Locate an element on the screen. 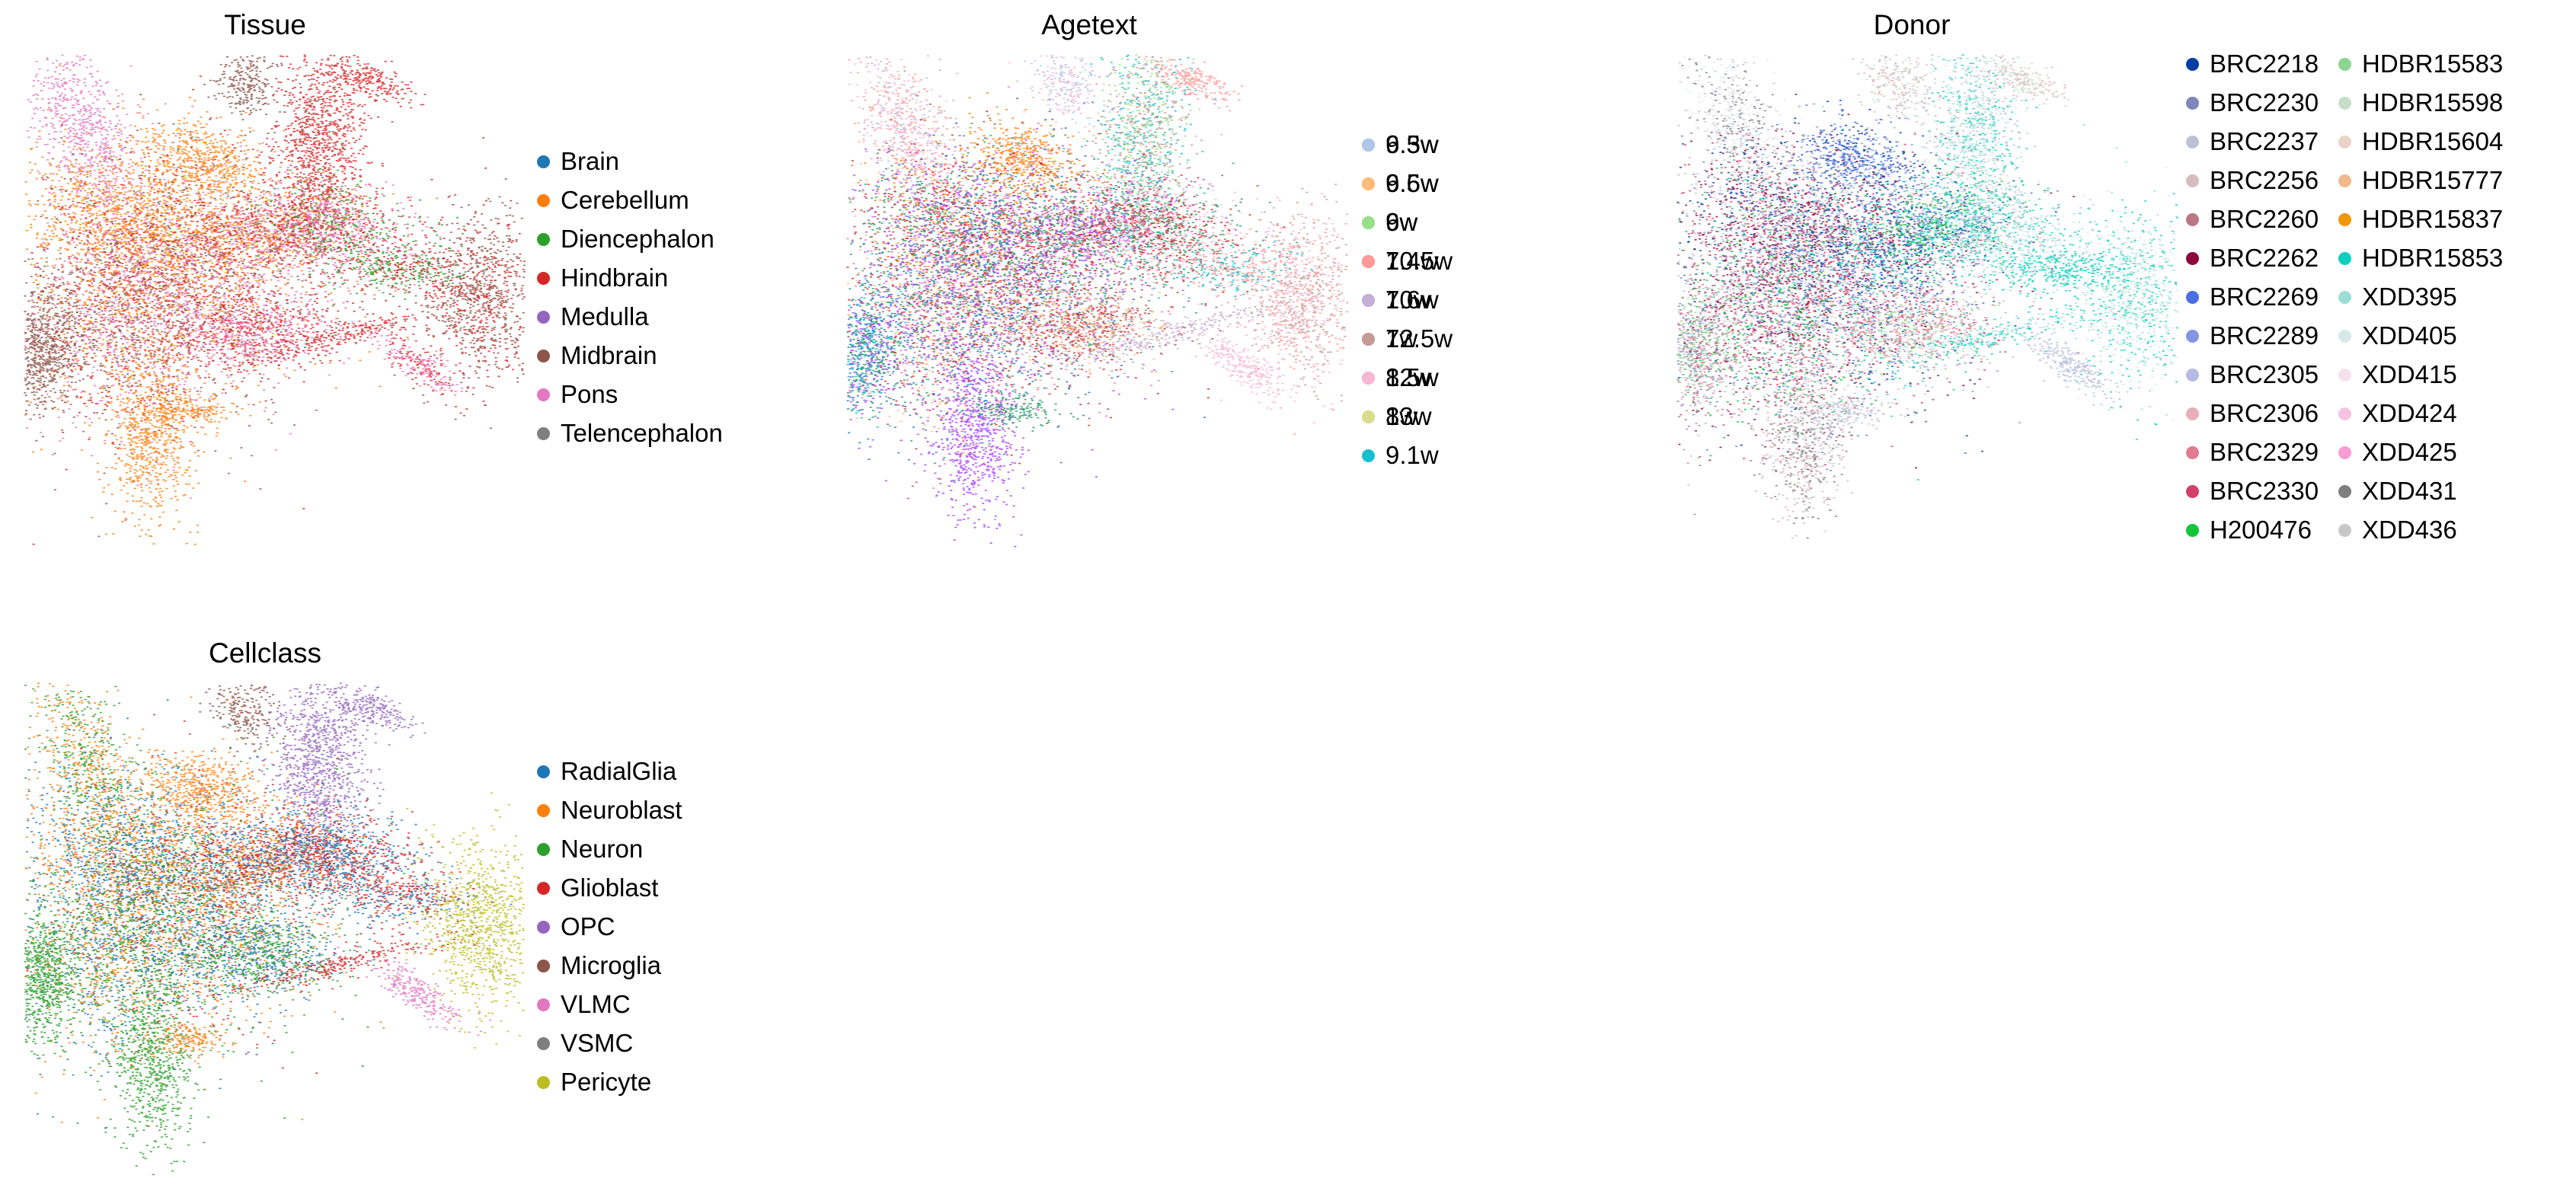 Image resolution: width=2576 pixels, height=1188 pixels. legend-label: OPC is located at coordinates (588, 926).